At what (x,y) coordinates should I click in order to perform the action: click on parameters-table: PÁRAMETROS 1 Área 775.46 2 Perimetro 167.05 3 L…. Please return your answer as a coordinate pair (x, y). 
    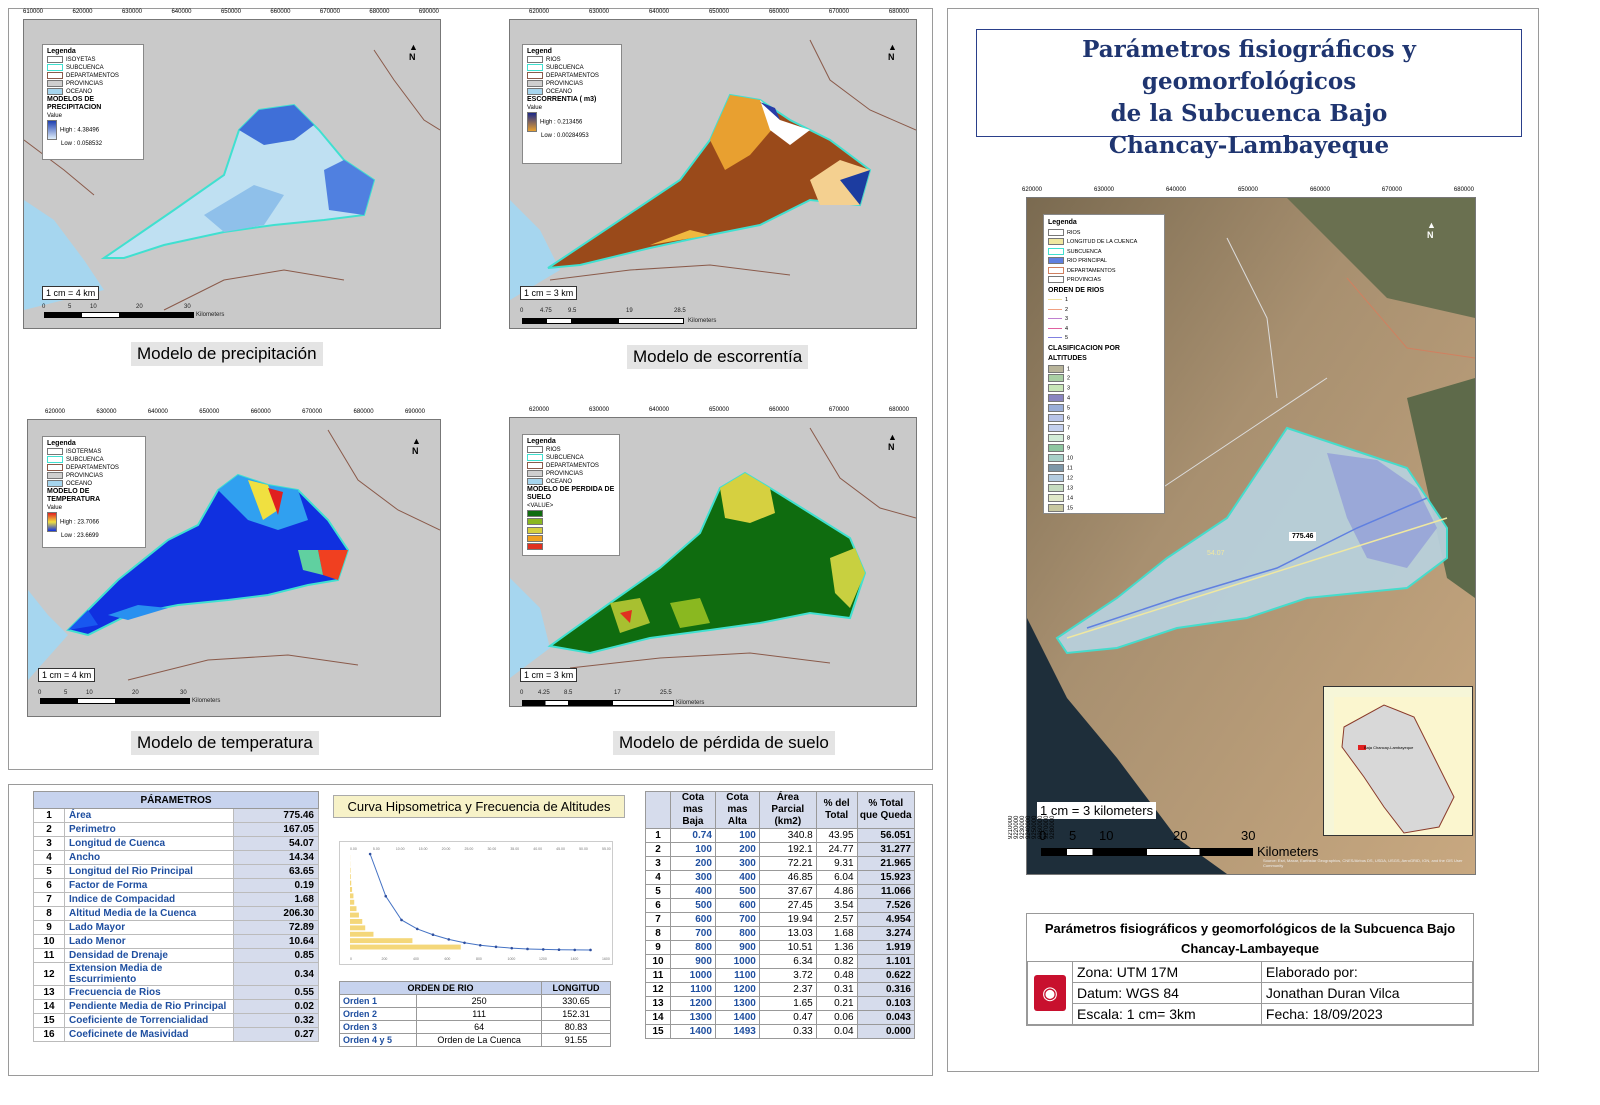
    Looking at the image, I should click on (176, 916).